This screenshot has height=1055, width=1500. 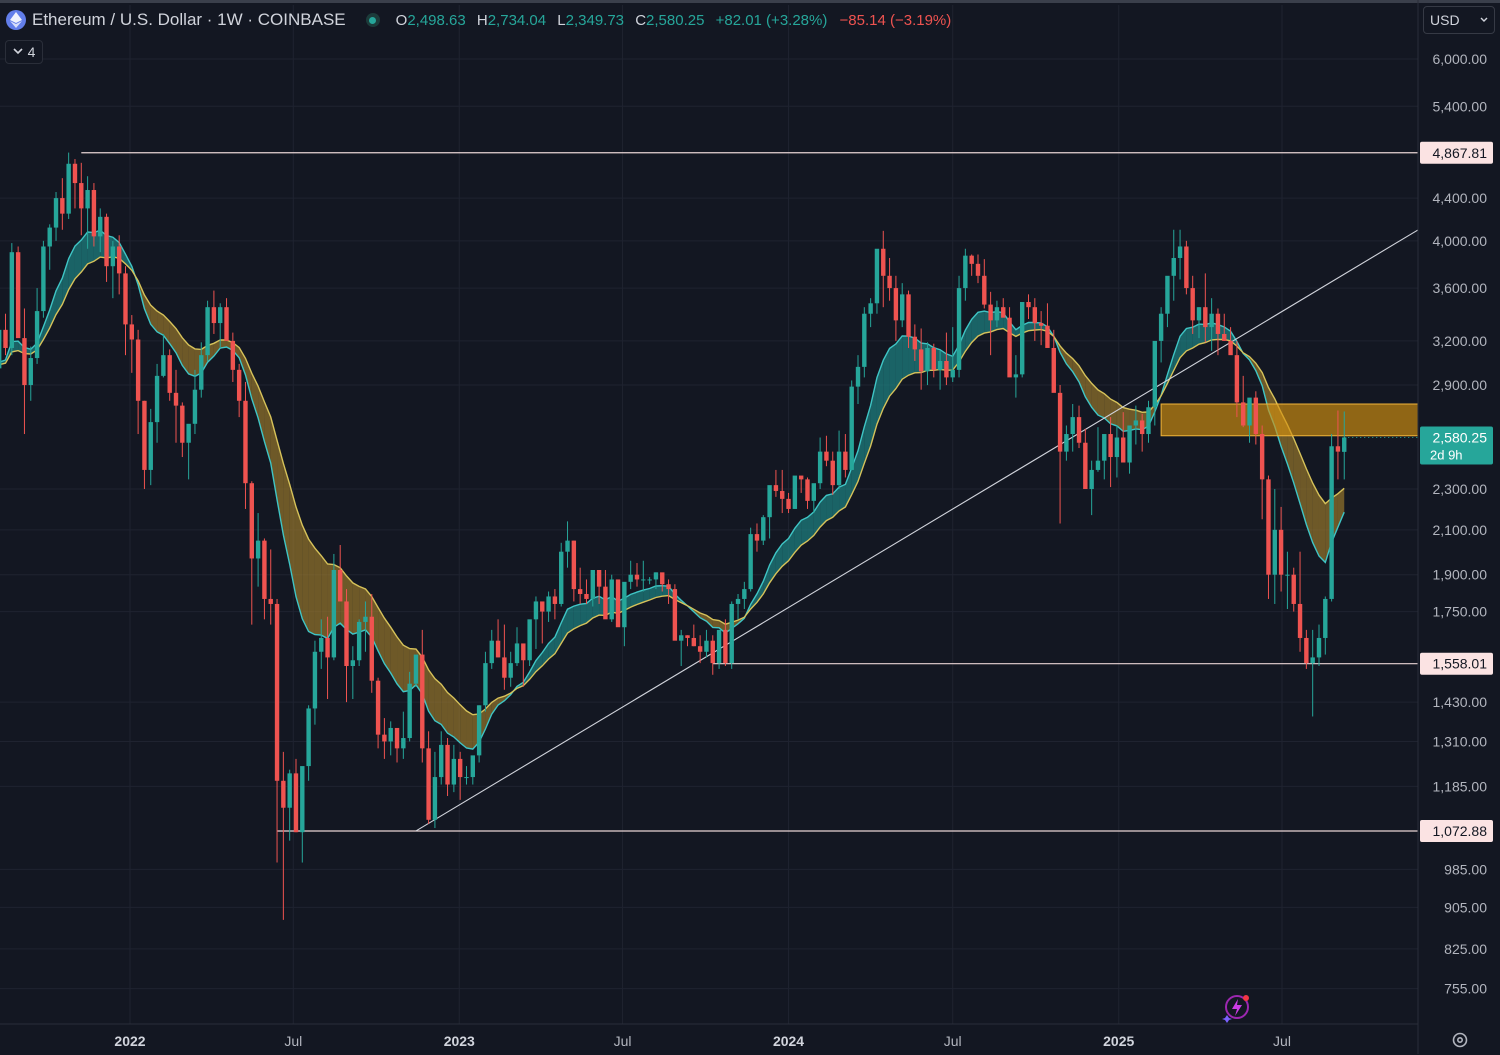 I want to click on level-price-tag, so click(x=1456, y=663).